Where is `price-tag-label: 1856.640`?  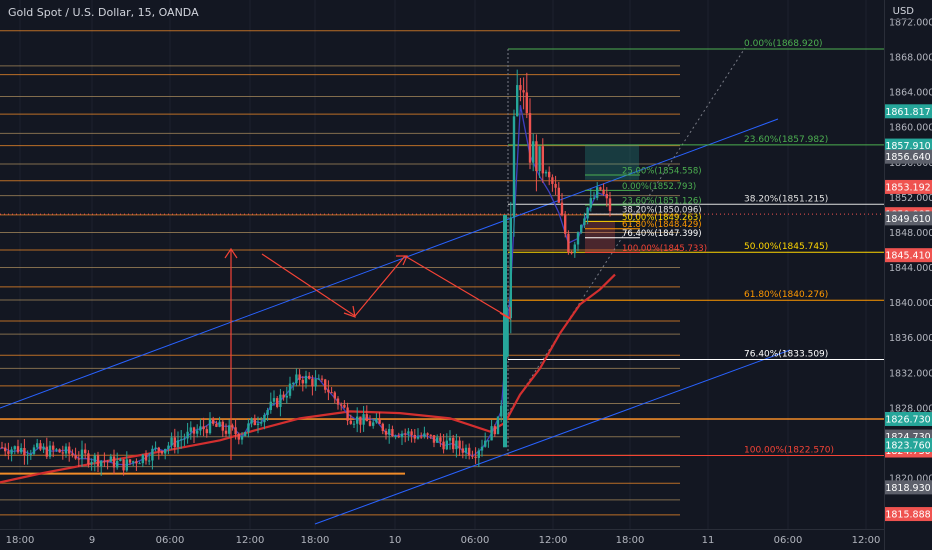 price-tag-label: 1856.640 is located at coordinates (907, 157).